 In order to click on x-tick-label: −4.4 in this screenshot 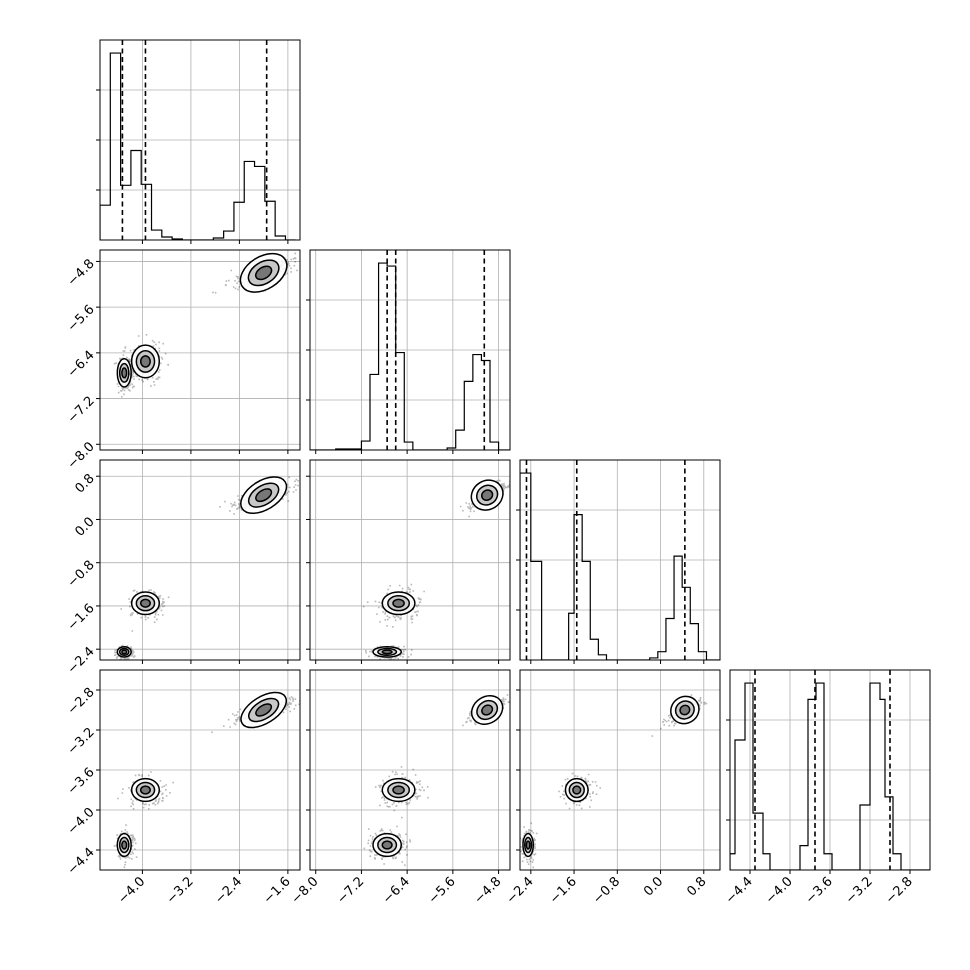, I will do `click(739, 890)`.